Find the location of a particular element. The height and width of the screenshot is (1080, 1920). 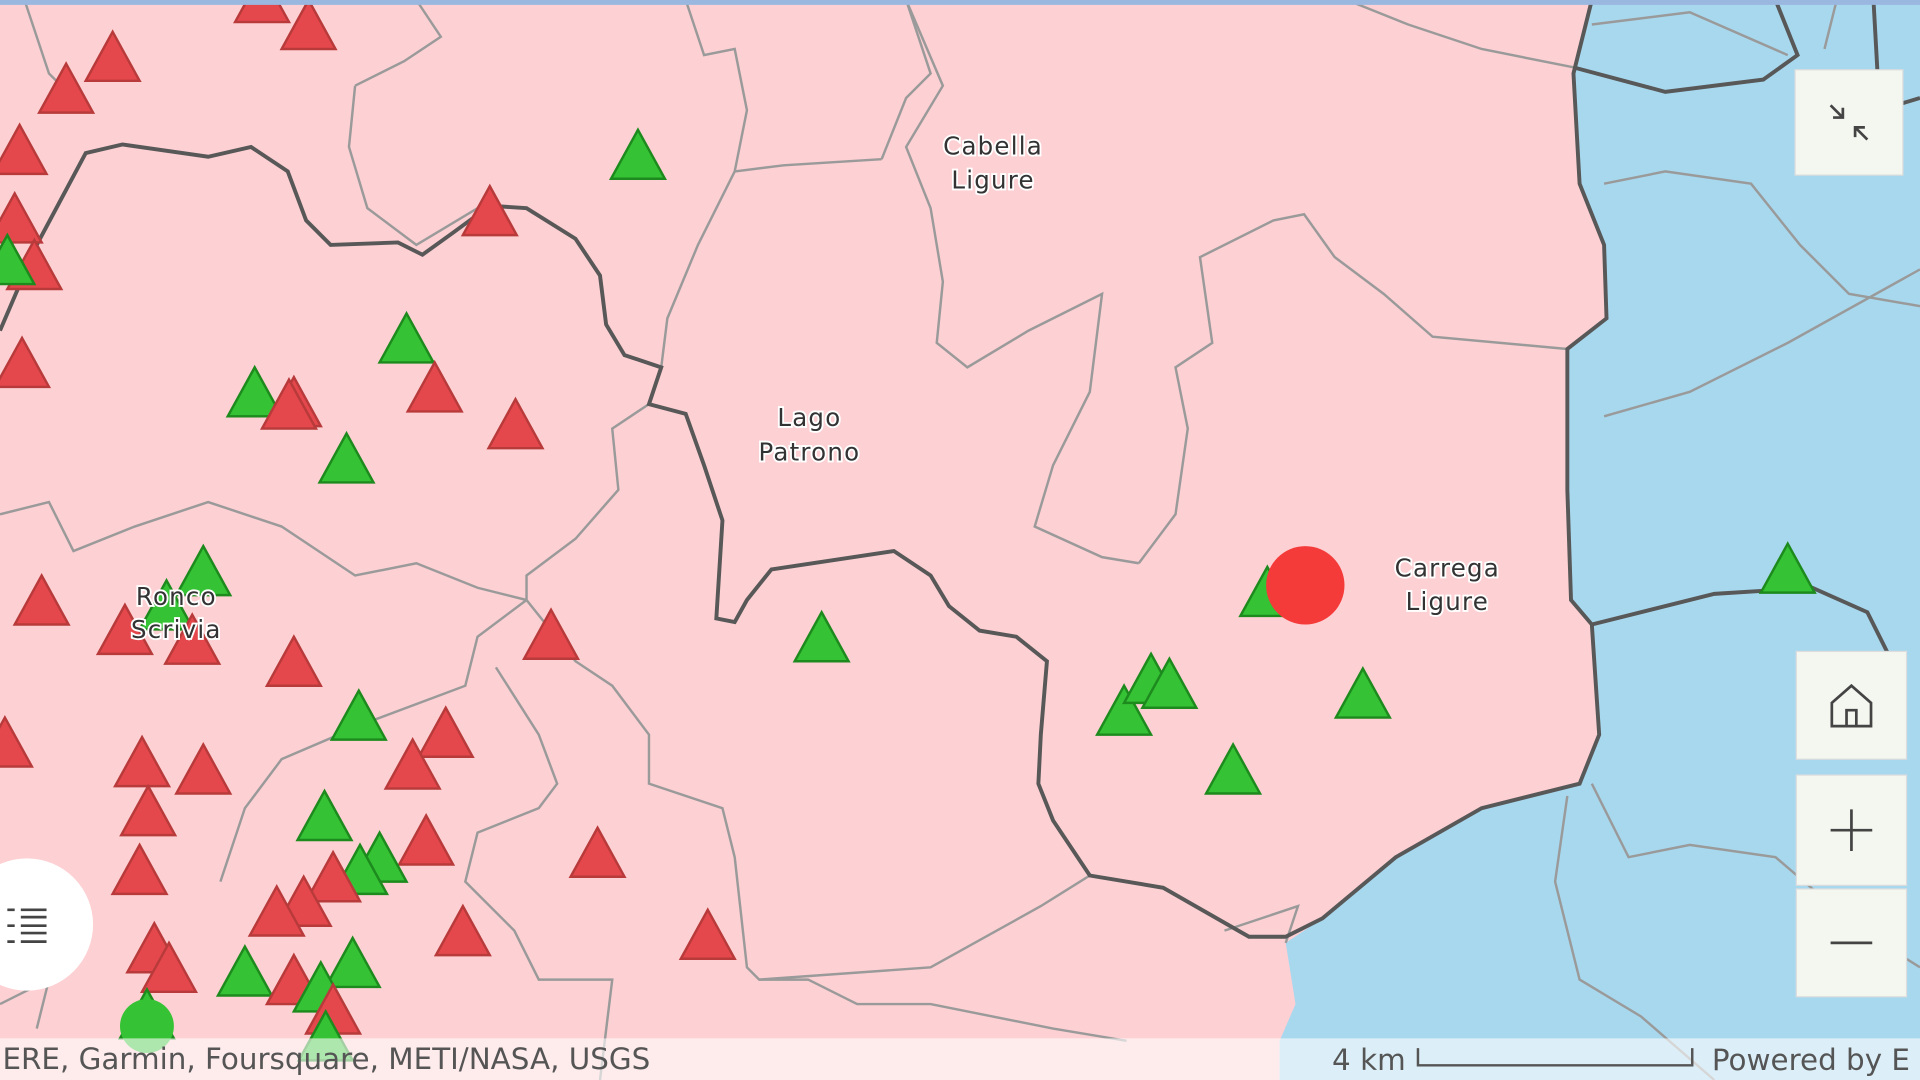

place-label: Ronco is located at coordinates (176, 596).